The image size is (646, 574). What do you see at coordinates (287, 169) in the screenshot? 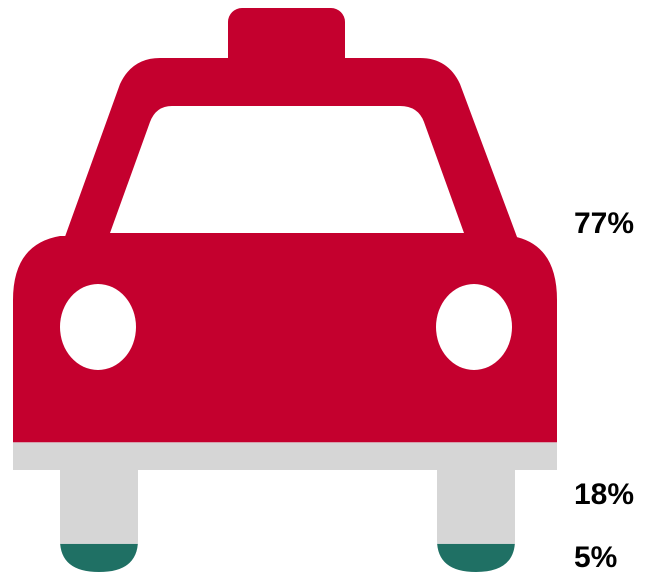
I see `windshield` at bounding box center [287, 169].